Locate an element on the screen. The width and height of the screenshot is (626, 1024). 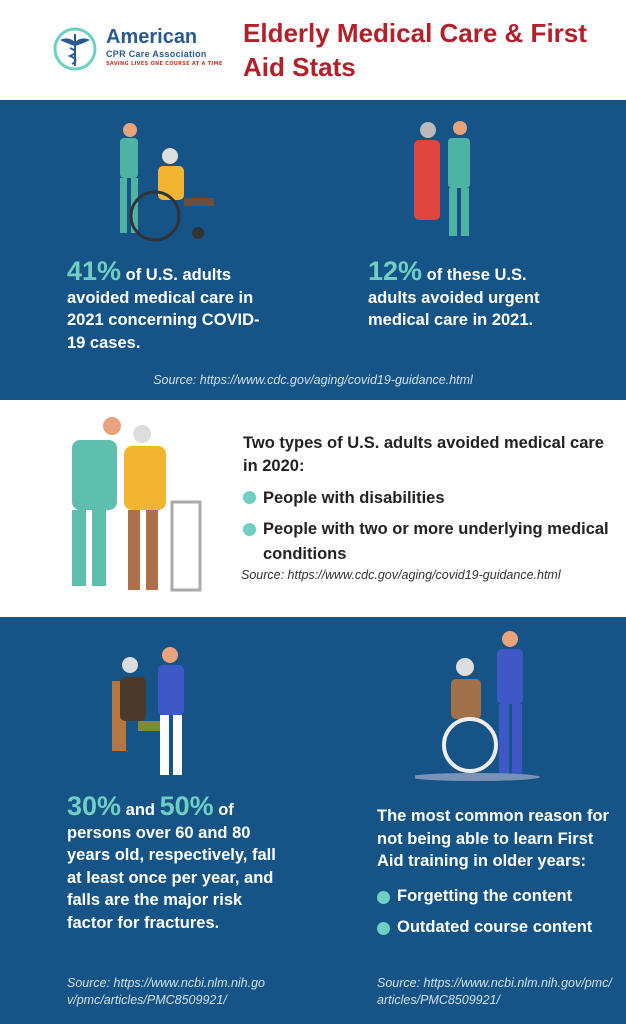
caduceus-icon is located at coordinates (75, 49).